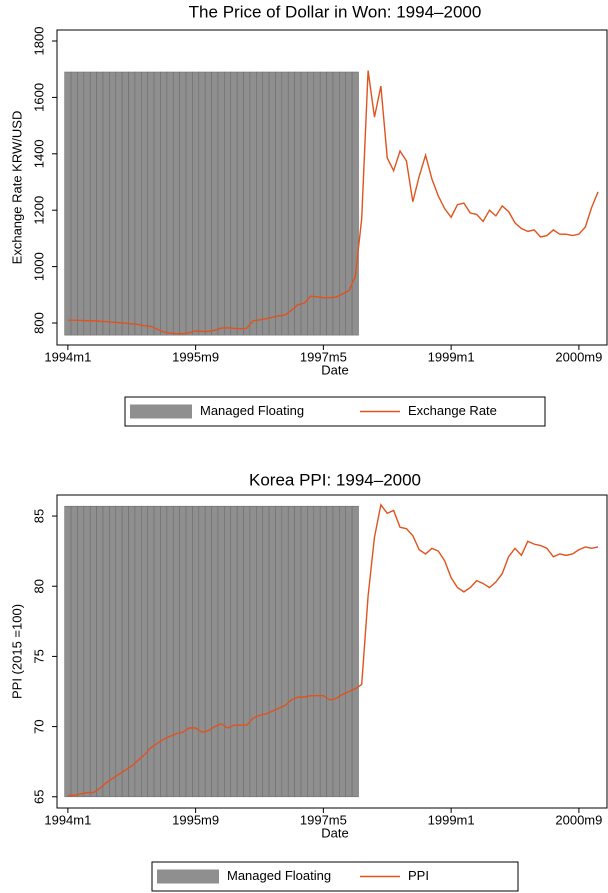 This screenshot has height=893, width=608. I want to click on legend-label: Managed Floating, so click(279, 875).